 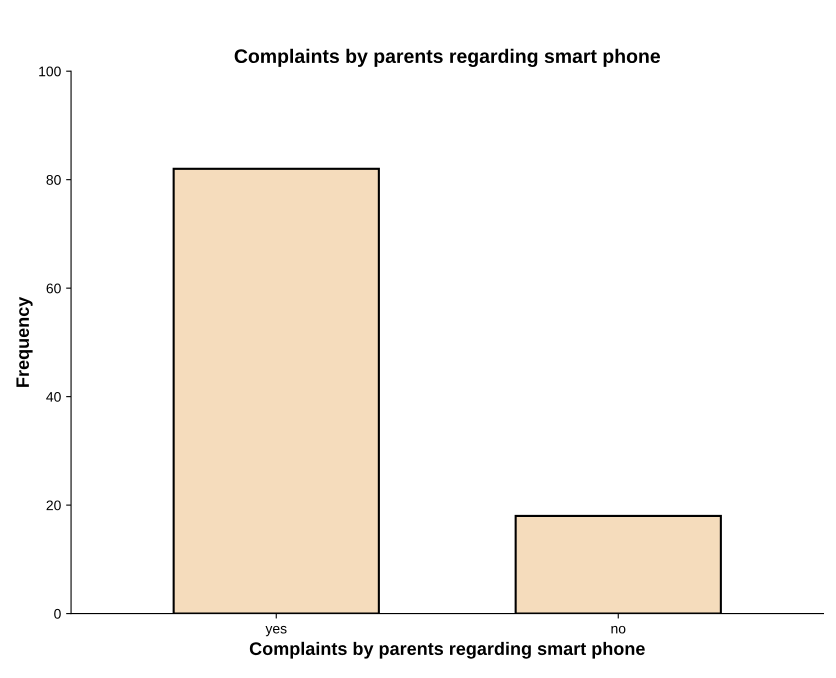 I want to click on y-tick-label: 0, so click(x=57, y=613).